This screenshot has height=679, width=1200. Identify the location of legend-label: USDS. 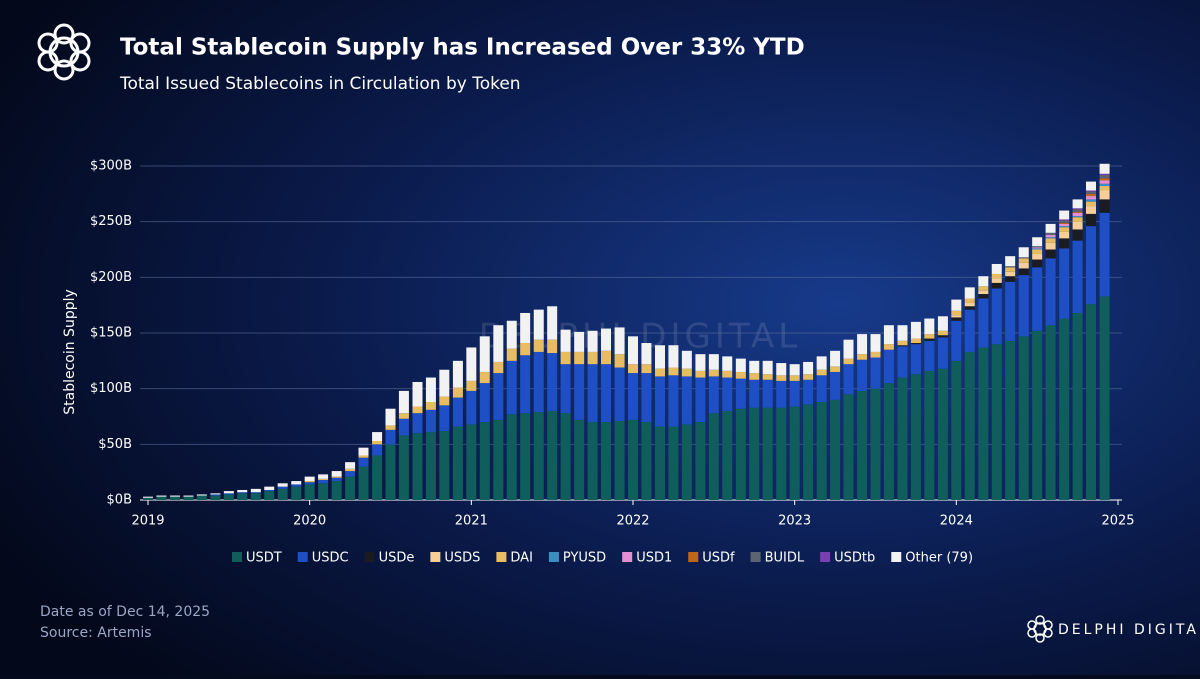
(462, 558).